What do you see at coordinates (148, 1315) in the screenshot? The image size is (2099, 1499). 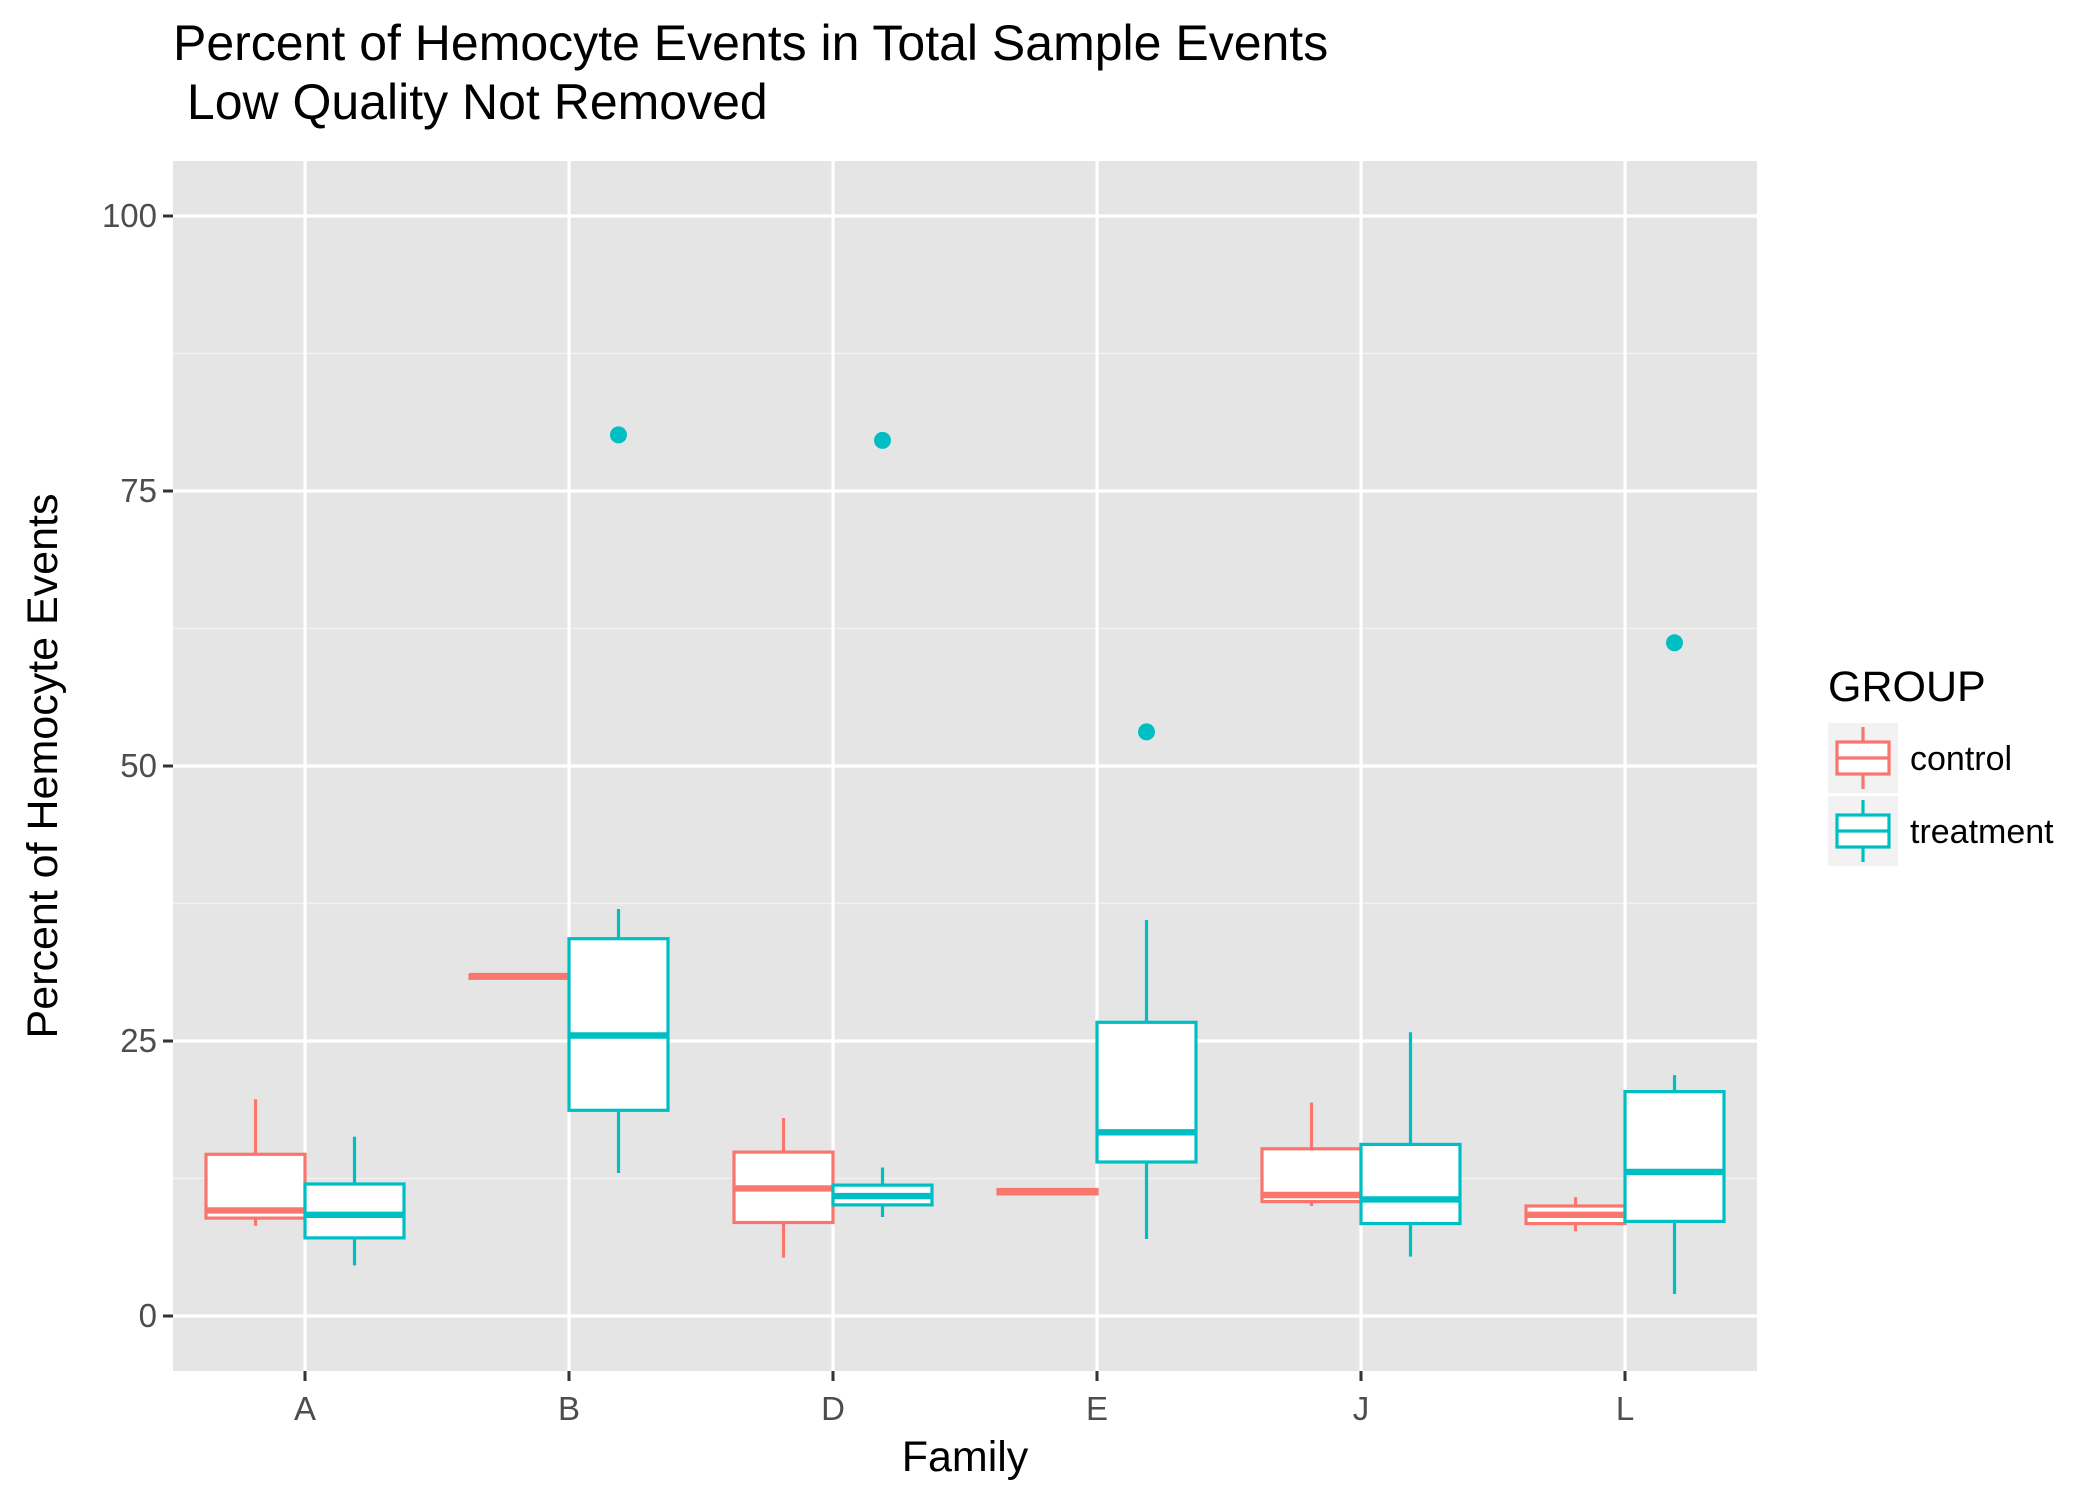 I see `y-tick-label: 0` at bounding box center [148, 1315].